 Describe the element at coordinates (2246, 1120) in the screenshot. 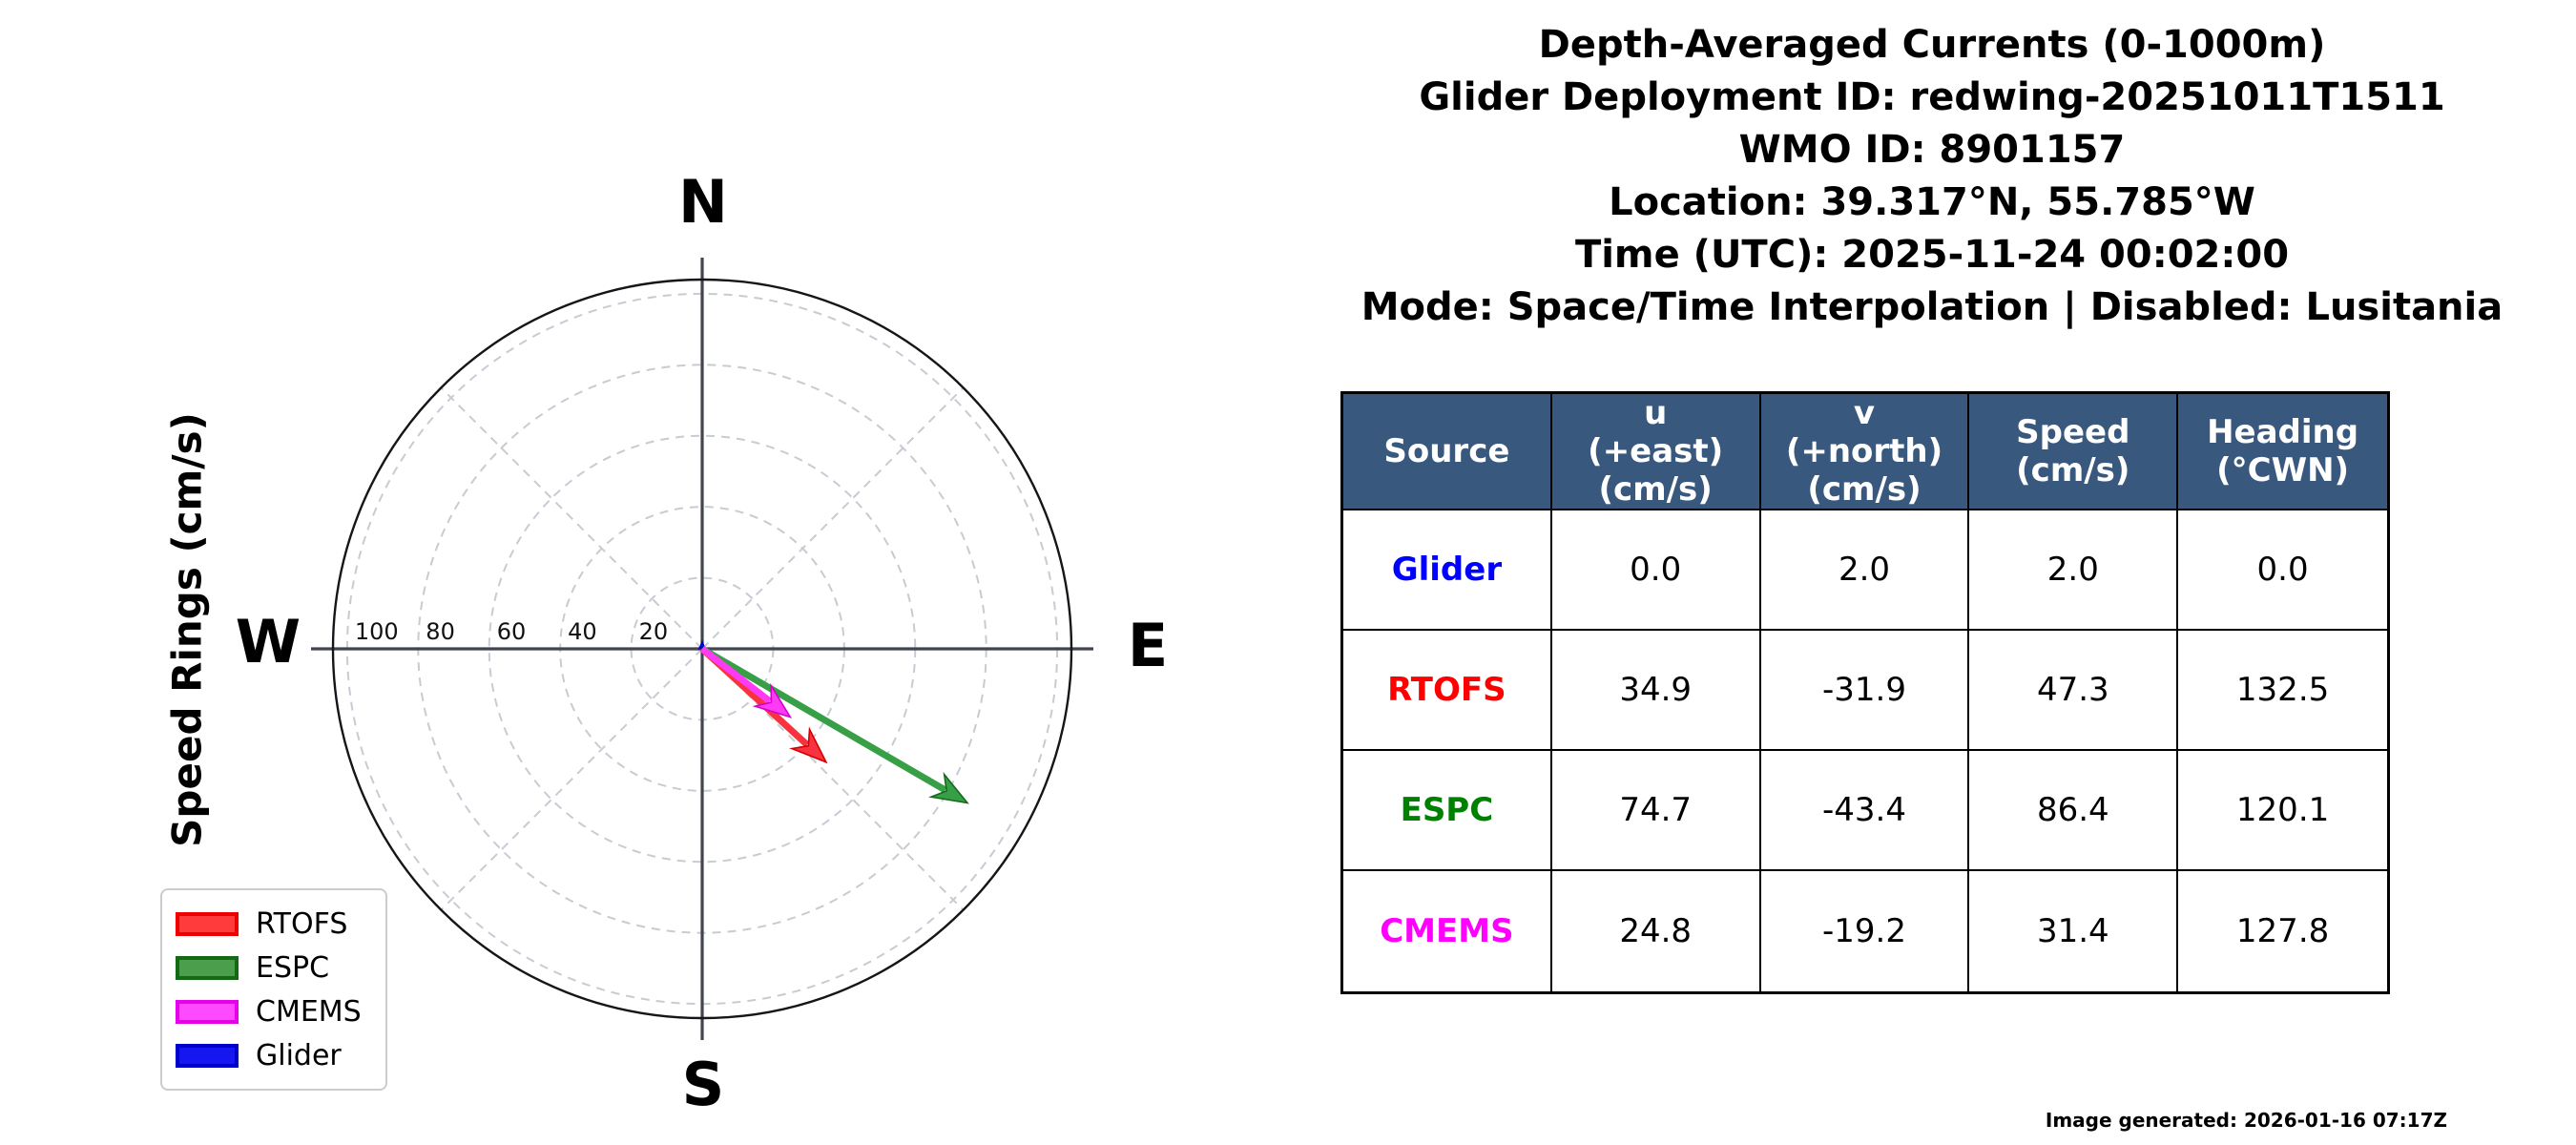

I see `generated-timestamp: Image generated: 2026-01-16 07:17Z` at that location.